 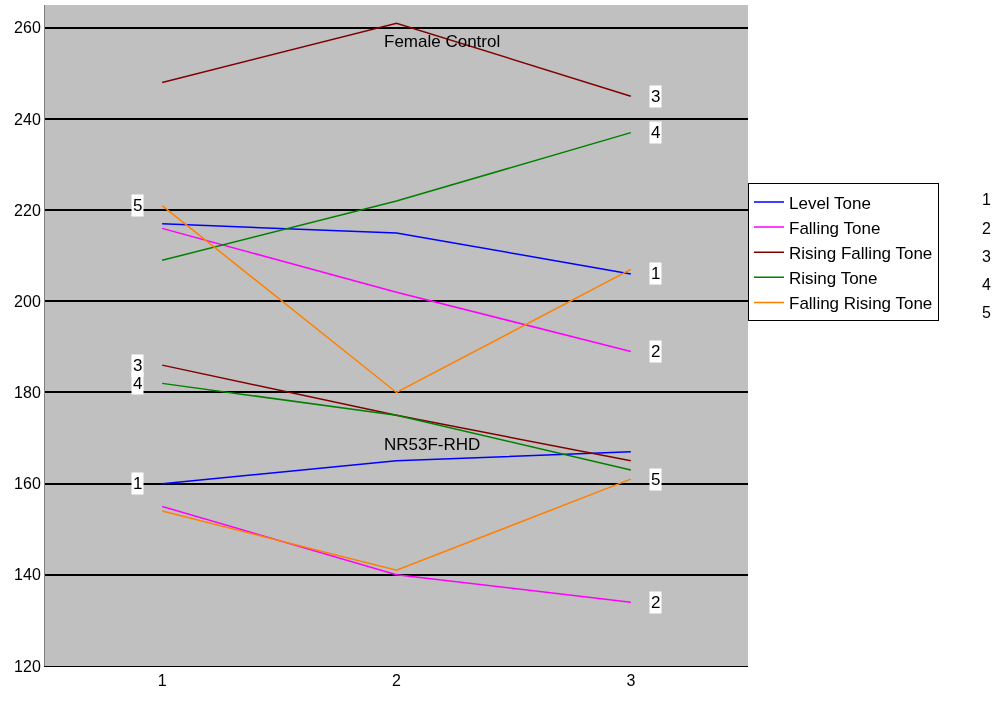 I want to click on y-tick-label: 240, so click(x=27, y=119).